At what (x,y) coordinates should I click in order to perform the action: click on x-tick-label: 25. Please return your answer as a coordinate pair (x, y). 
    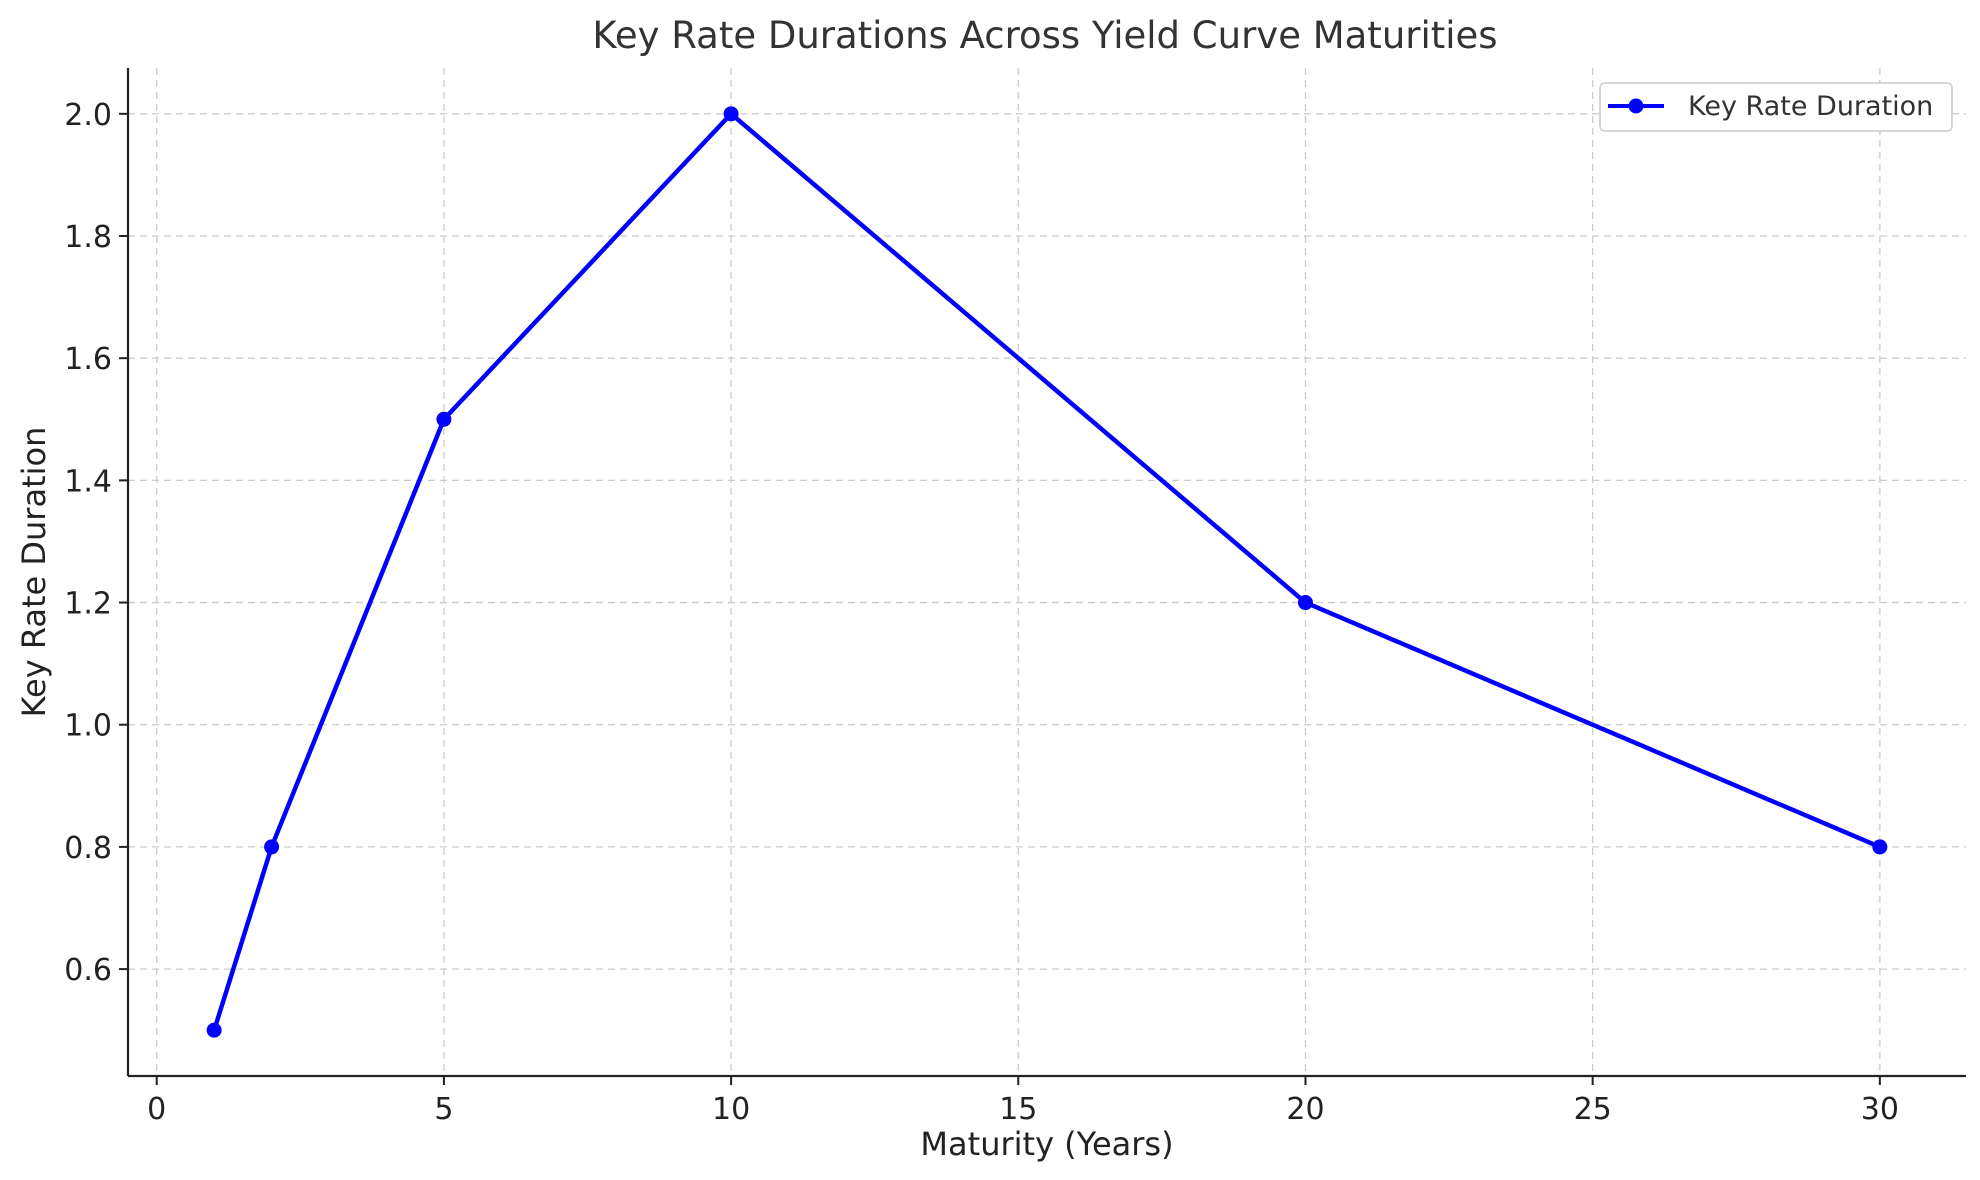
    Looking at the image, I should click on (1593, 1109).